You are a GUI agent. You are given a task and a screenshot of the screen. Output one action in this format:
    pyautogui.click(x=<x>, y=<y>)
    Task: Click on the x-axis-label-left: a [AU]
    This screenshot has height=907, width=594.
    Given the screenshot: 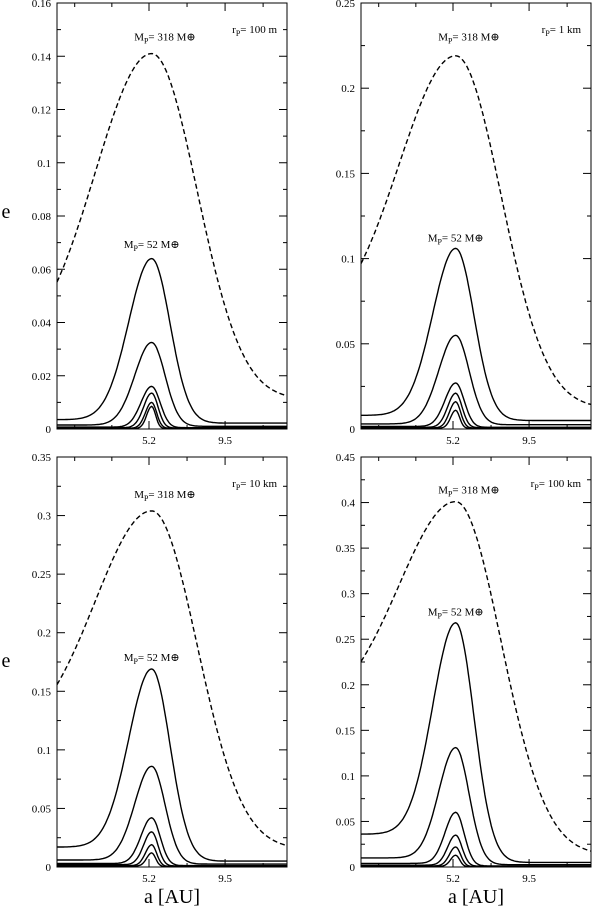 What is the action you would take?
    pyautogui.click(x=172, y=896)
    